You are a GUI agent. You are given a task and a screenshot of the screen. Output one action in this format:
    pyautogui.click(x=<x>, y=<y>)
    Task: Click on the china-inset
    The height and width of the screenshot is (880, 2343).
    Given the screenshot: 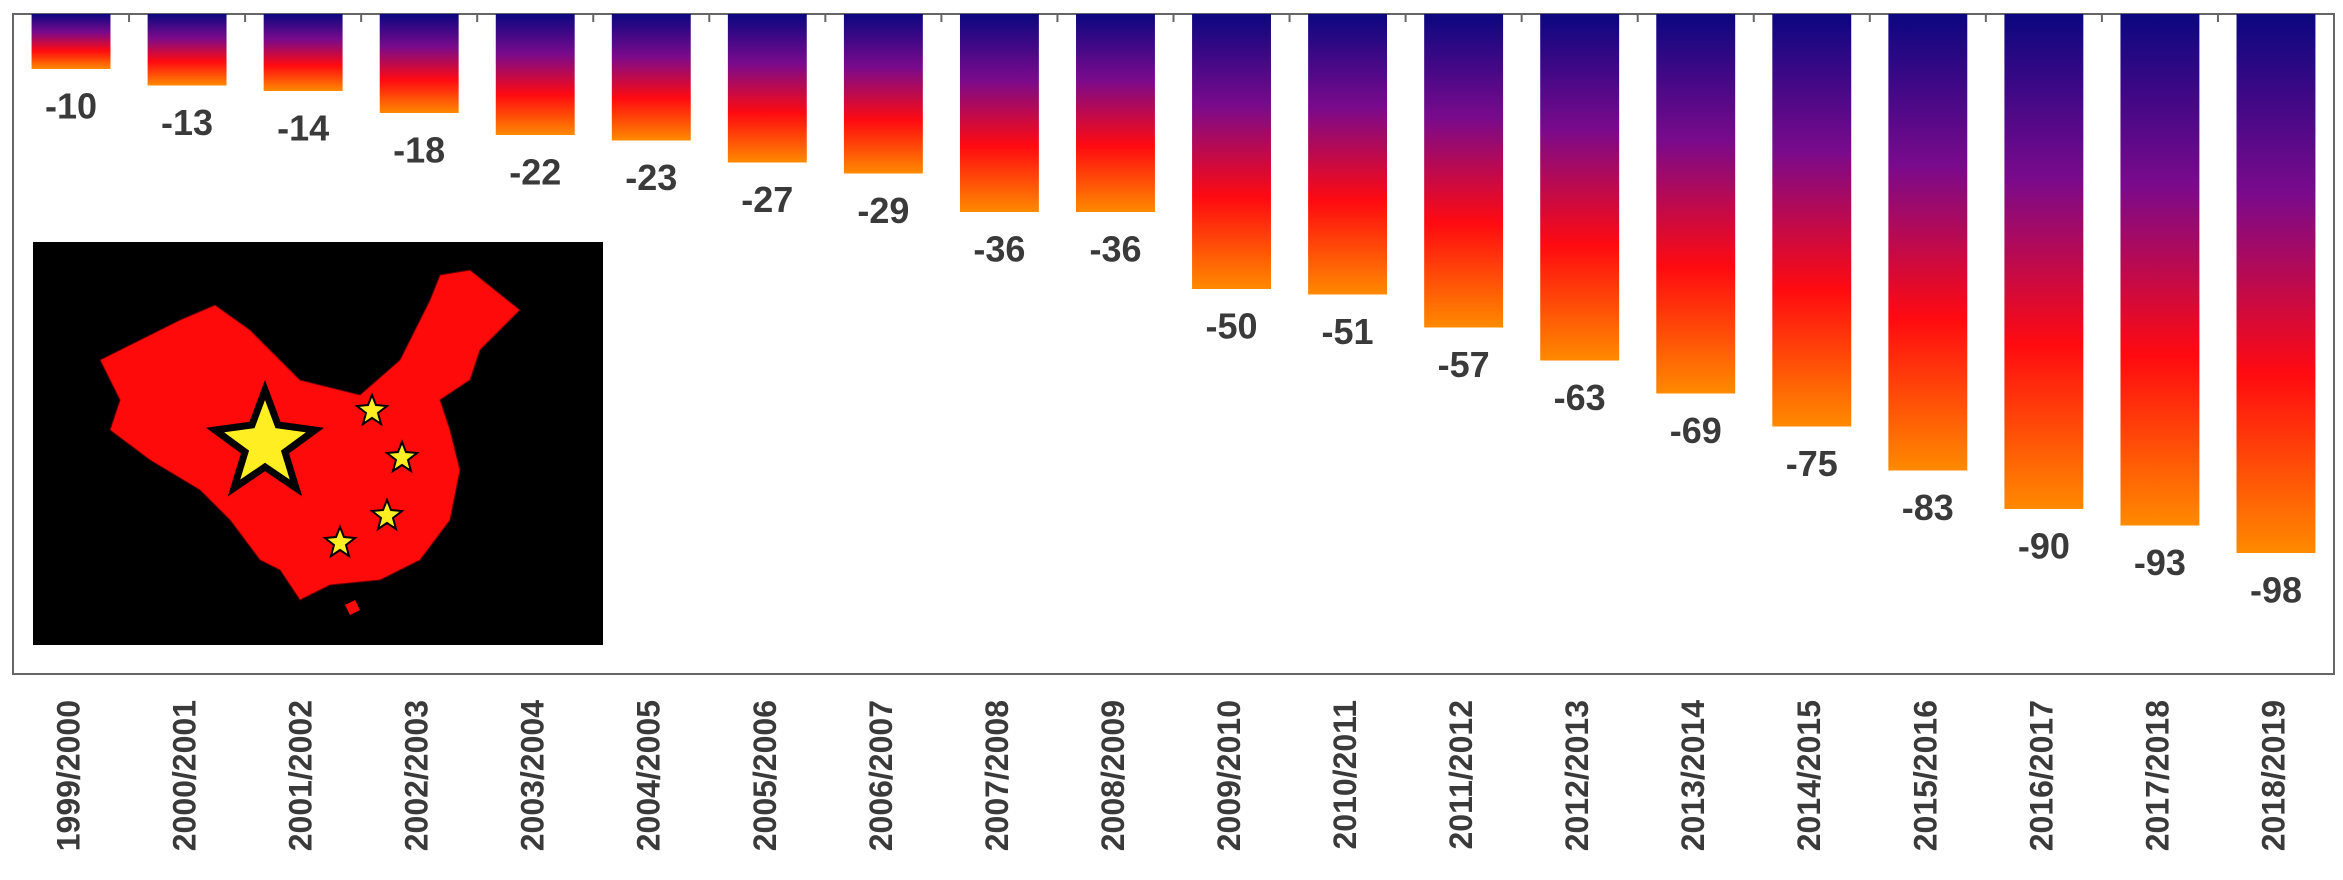 What is the action you would take?
    pyautogui.click(x=318, y=443)
    